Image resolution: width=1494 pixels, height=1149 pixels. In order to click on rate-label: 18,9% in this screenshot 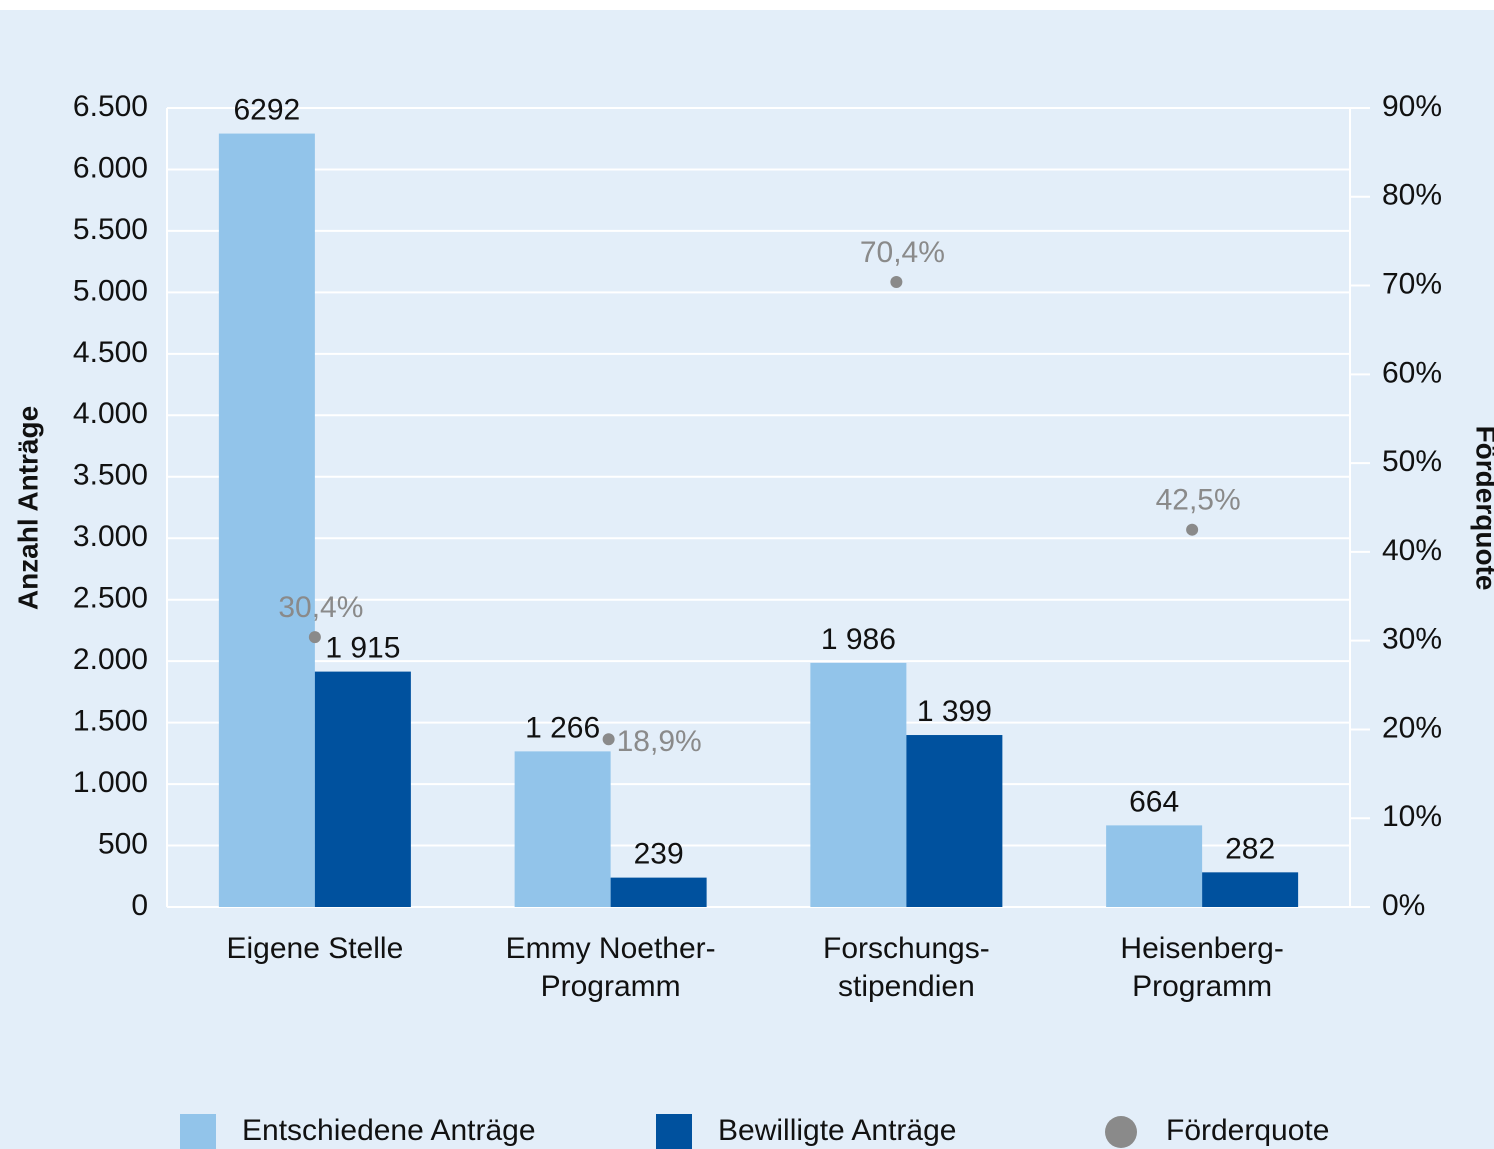, I will do `click(659, 741)`.